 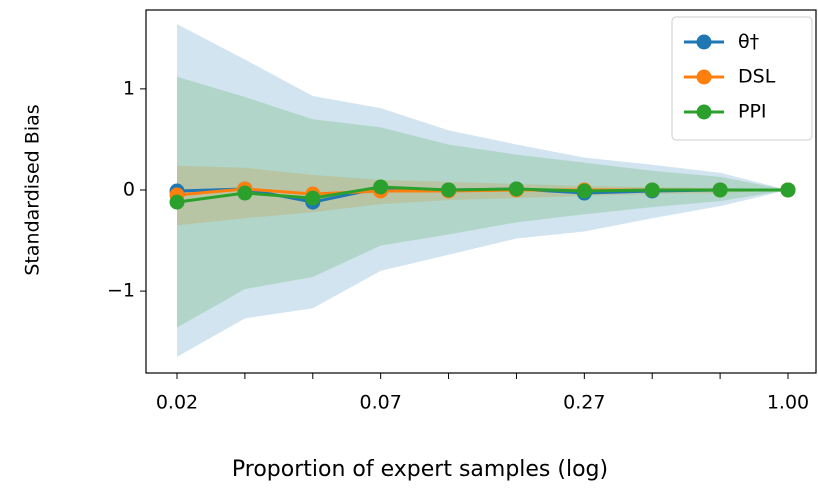 What do you see at coordinates (177, 403) in the screenshot?
I see `x-tick-label: 0.02` at bounding box center [177, 403].